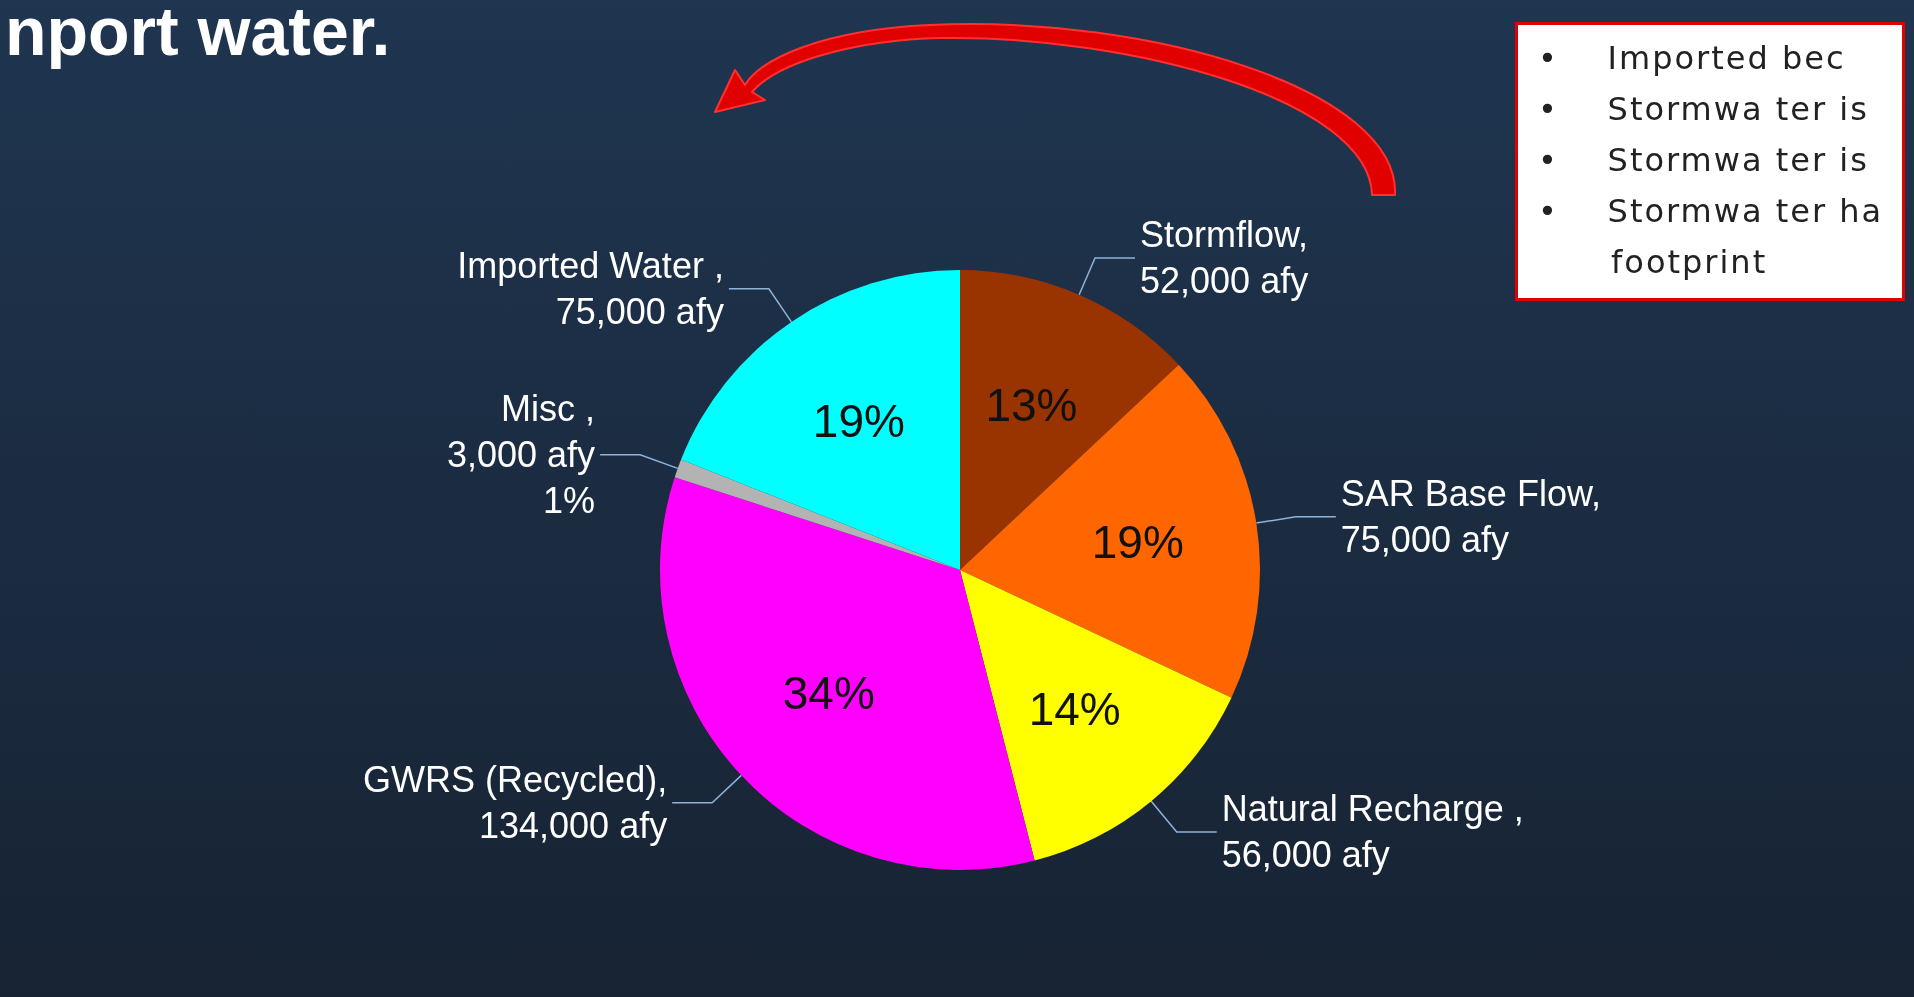 Image resolution: width=1914 pixels, height=997 pixels. Describe the element at coordinates (1372, 832) in the screenshot. I see `slice-label: Natural Recharge , 56,000 afy` at that location.